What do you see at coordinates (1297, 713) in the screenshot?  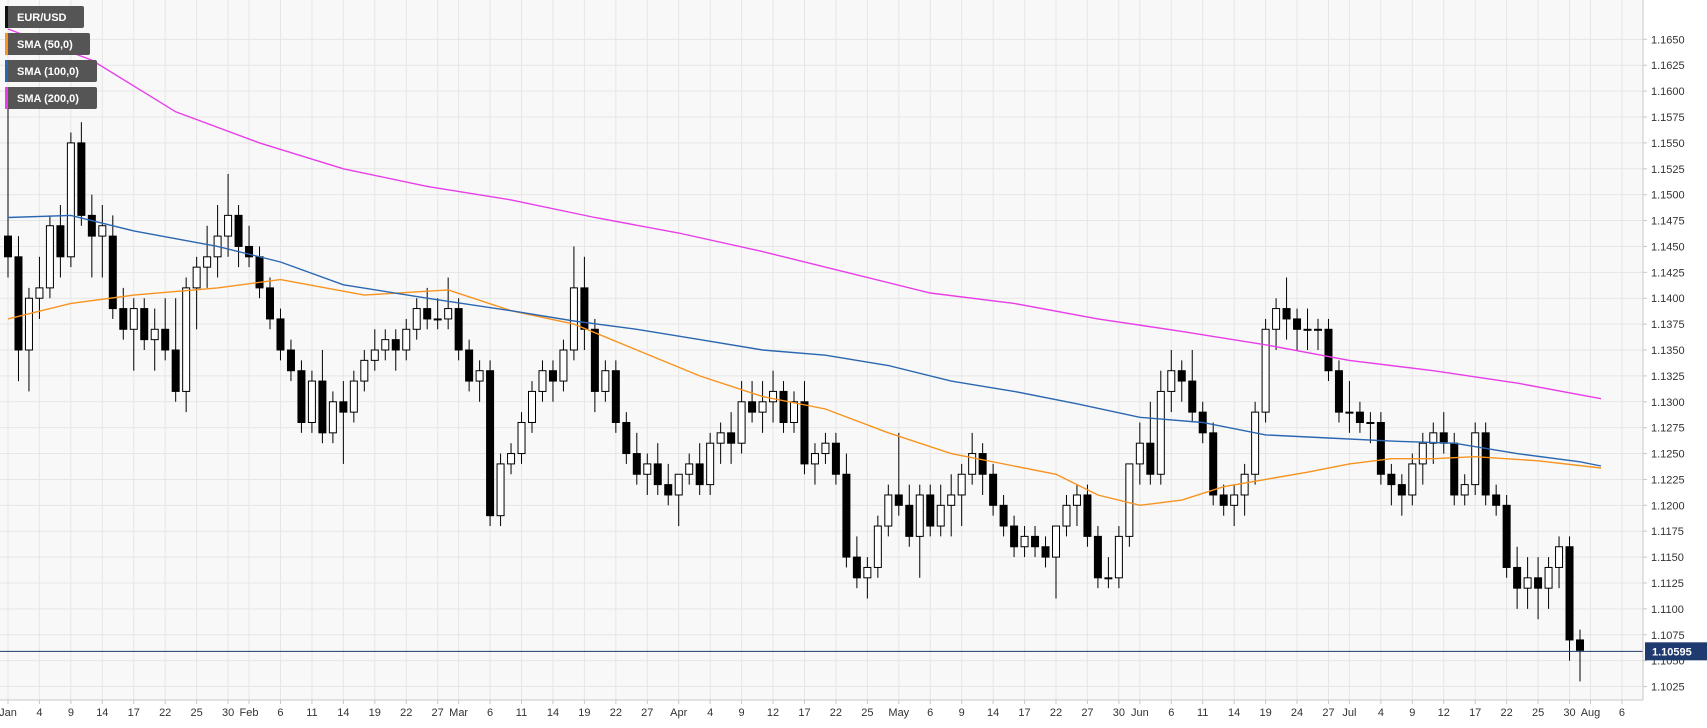 I see `x-tick-label: 24` at bounding box center [1297, 713].